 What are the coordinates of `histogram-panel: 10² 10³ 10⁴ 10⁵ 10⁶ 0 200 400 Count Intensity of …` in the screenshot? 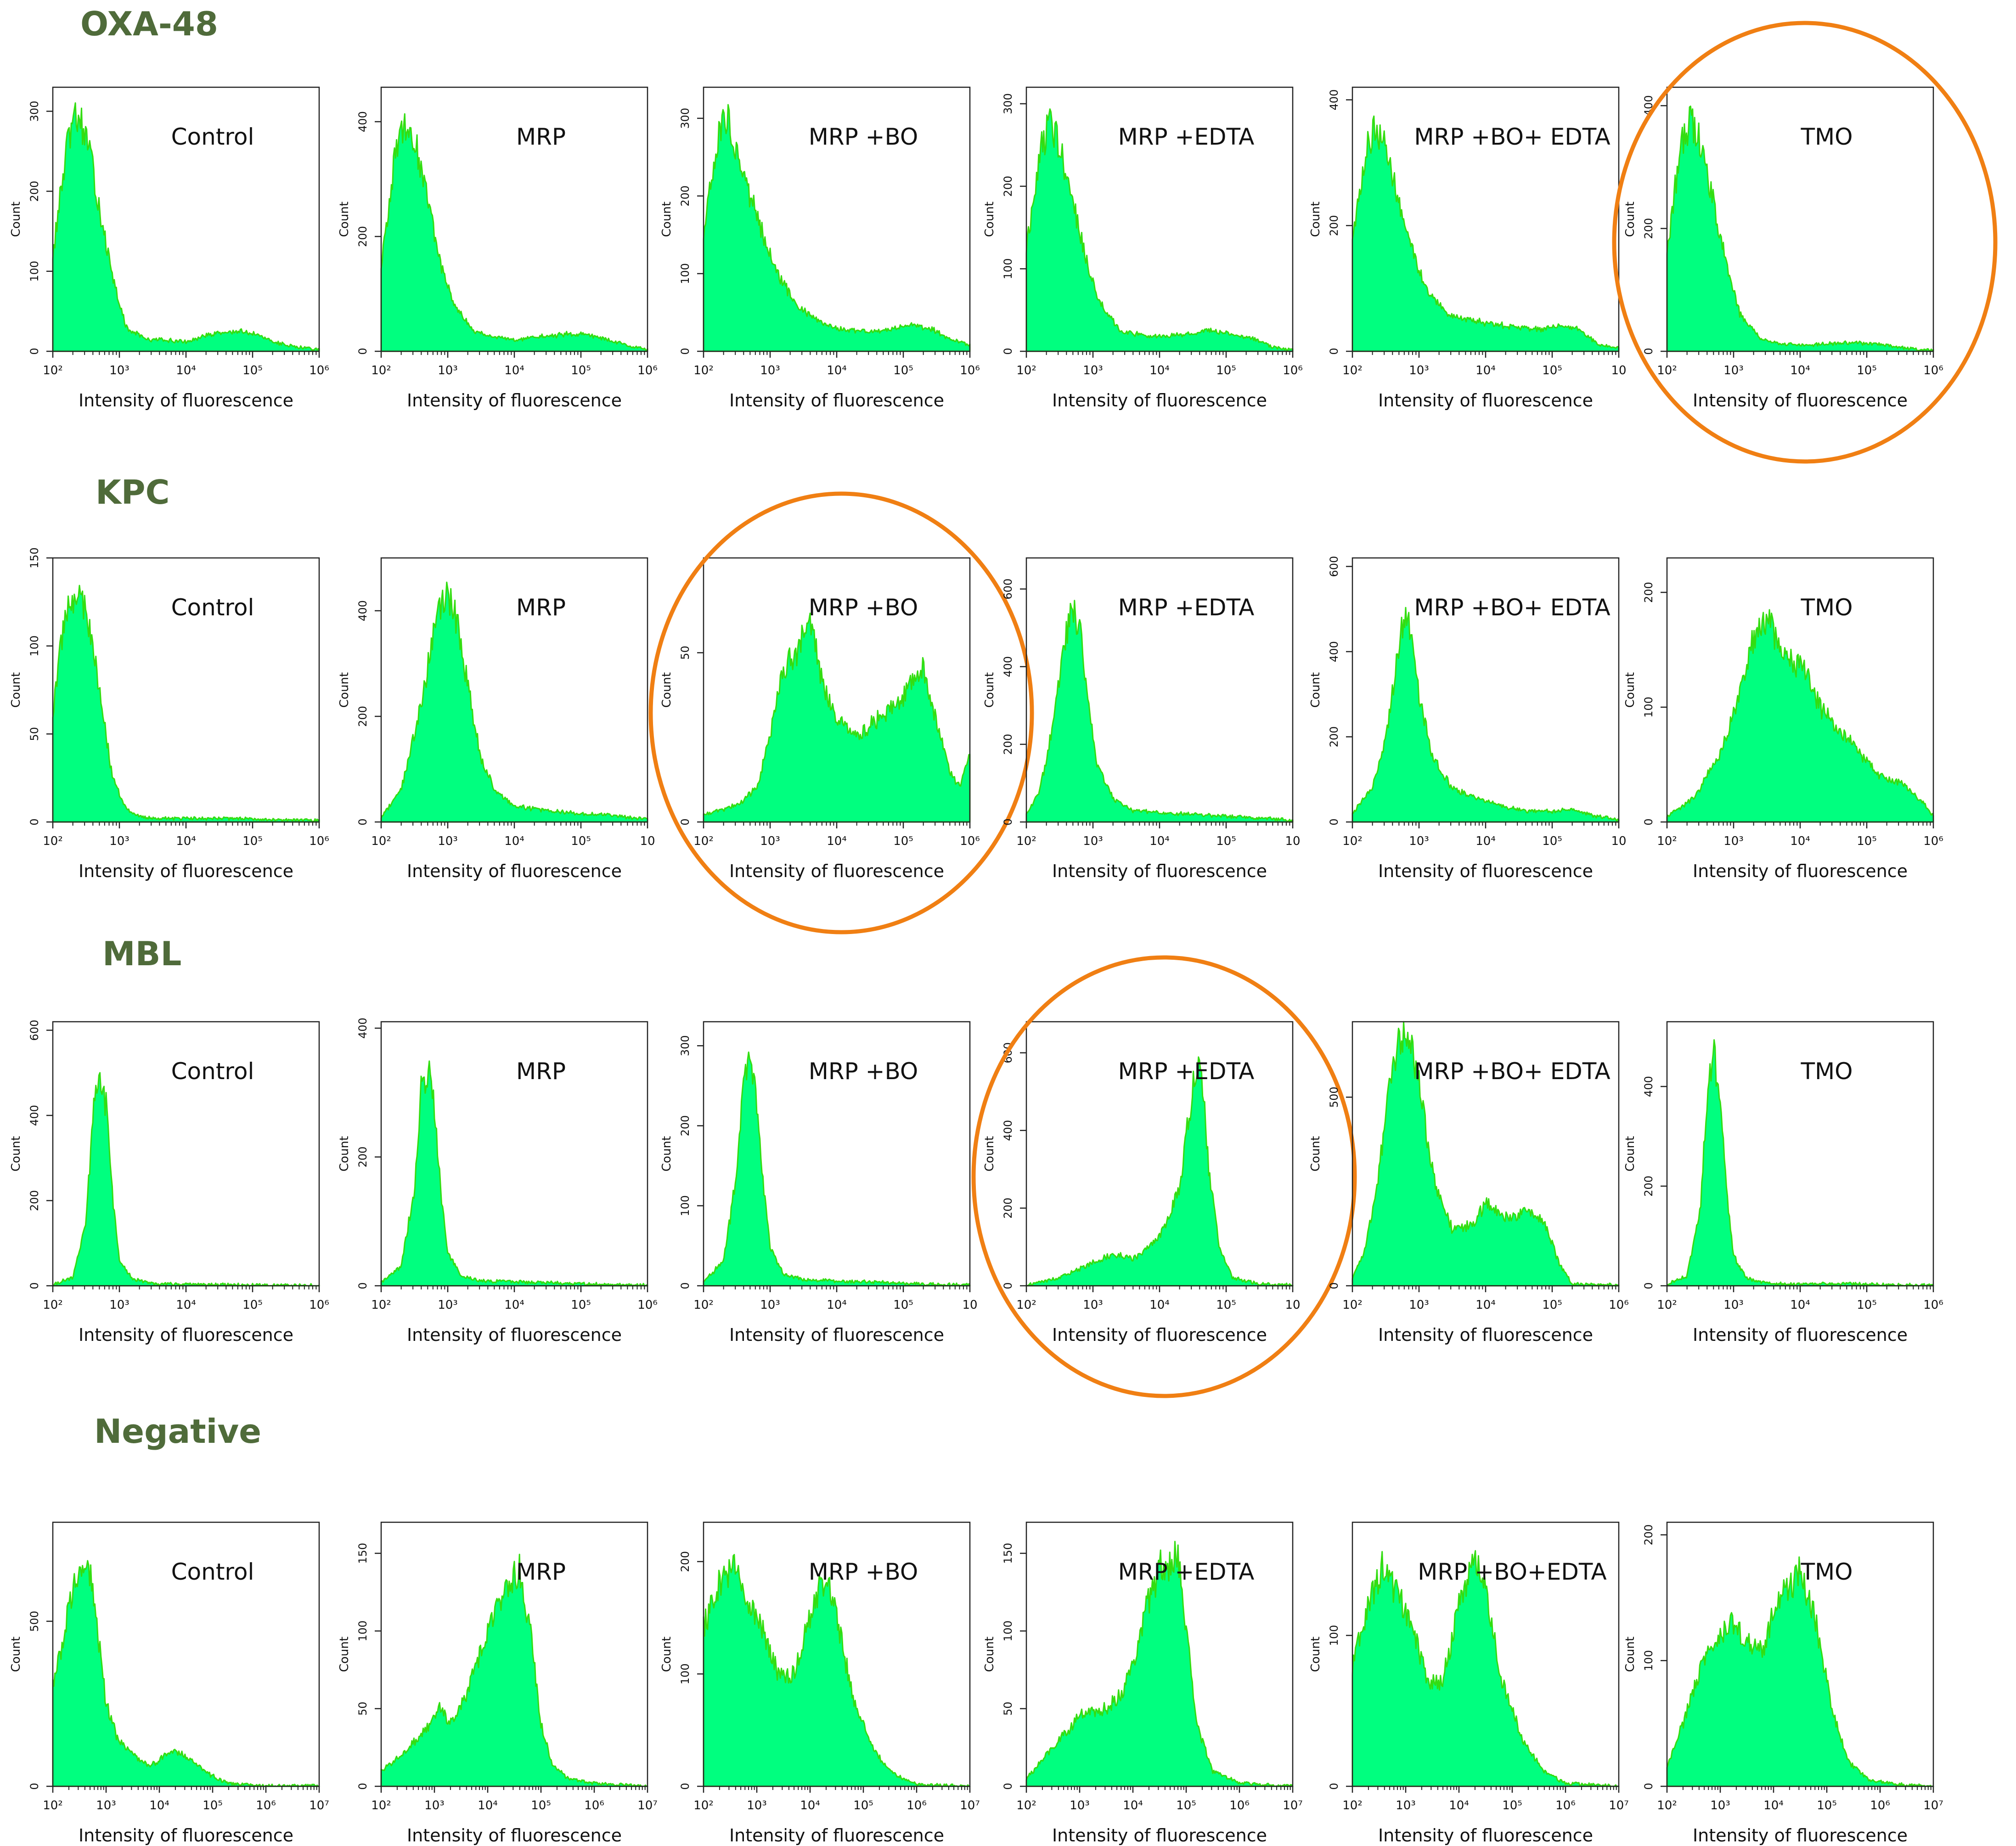 It's located at (498, 248).